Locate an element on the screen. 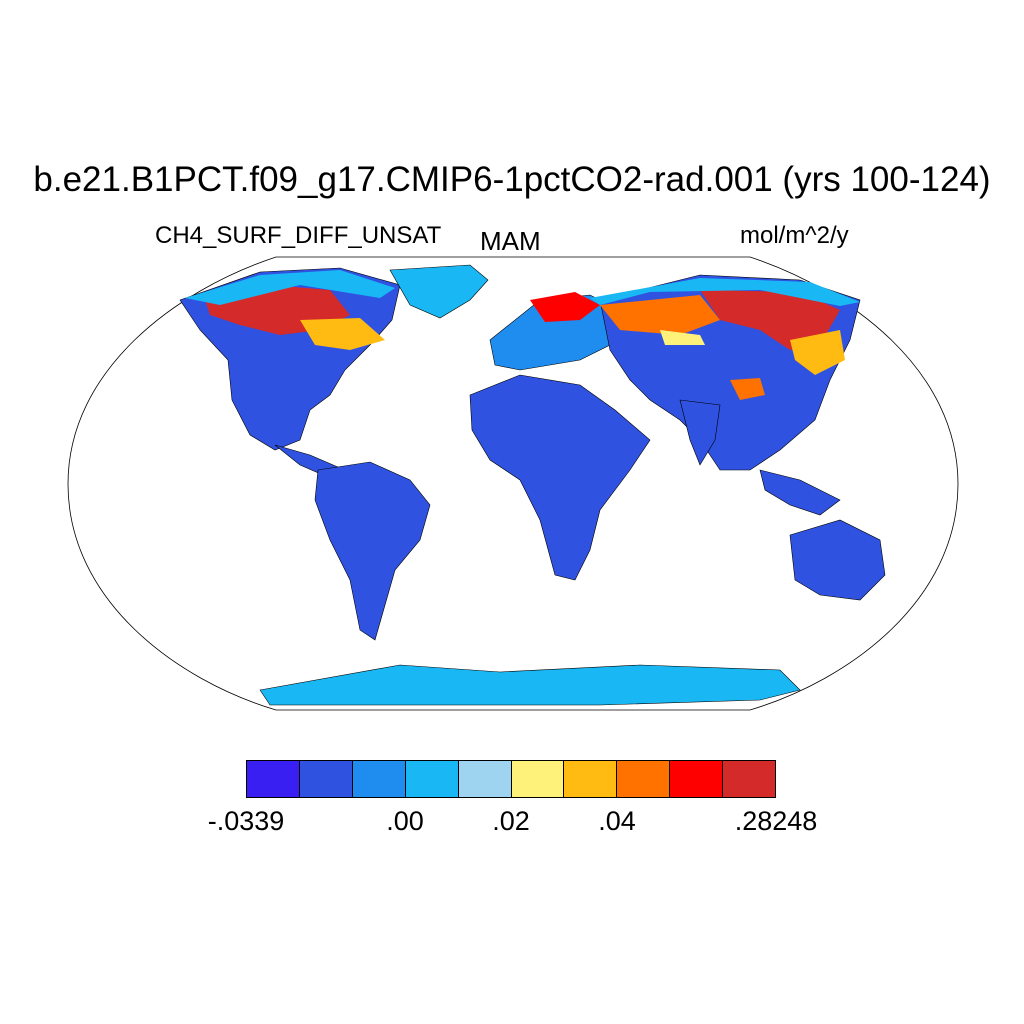  units-label: mol/m^2/y is located at coordinates (794, 235).